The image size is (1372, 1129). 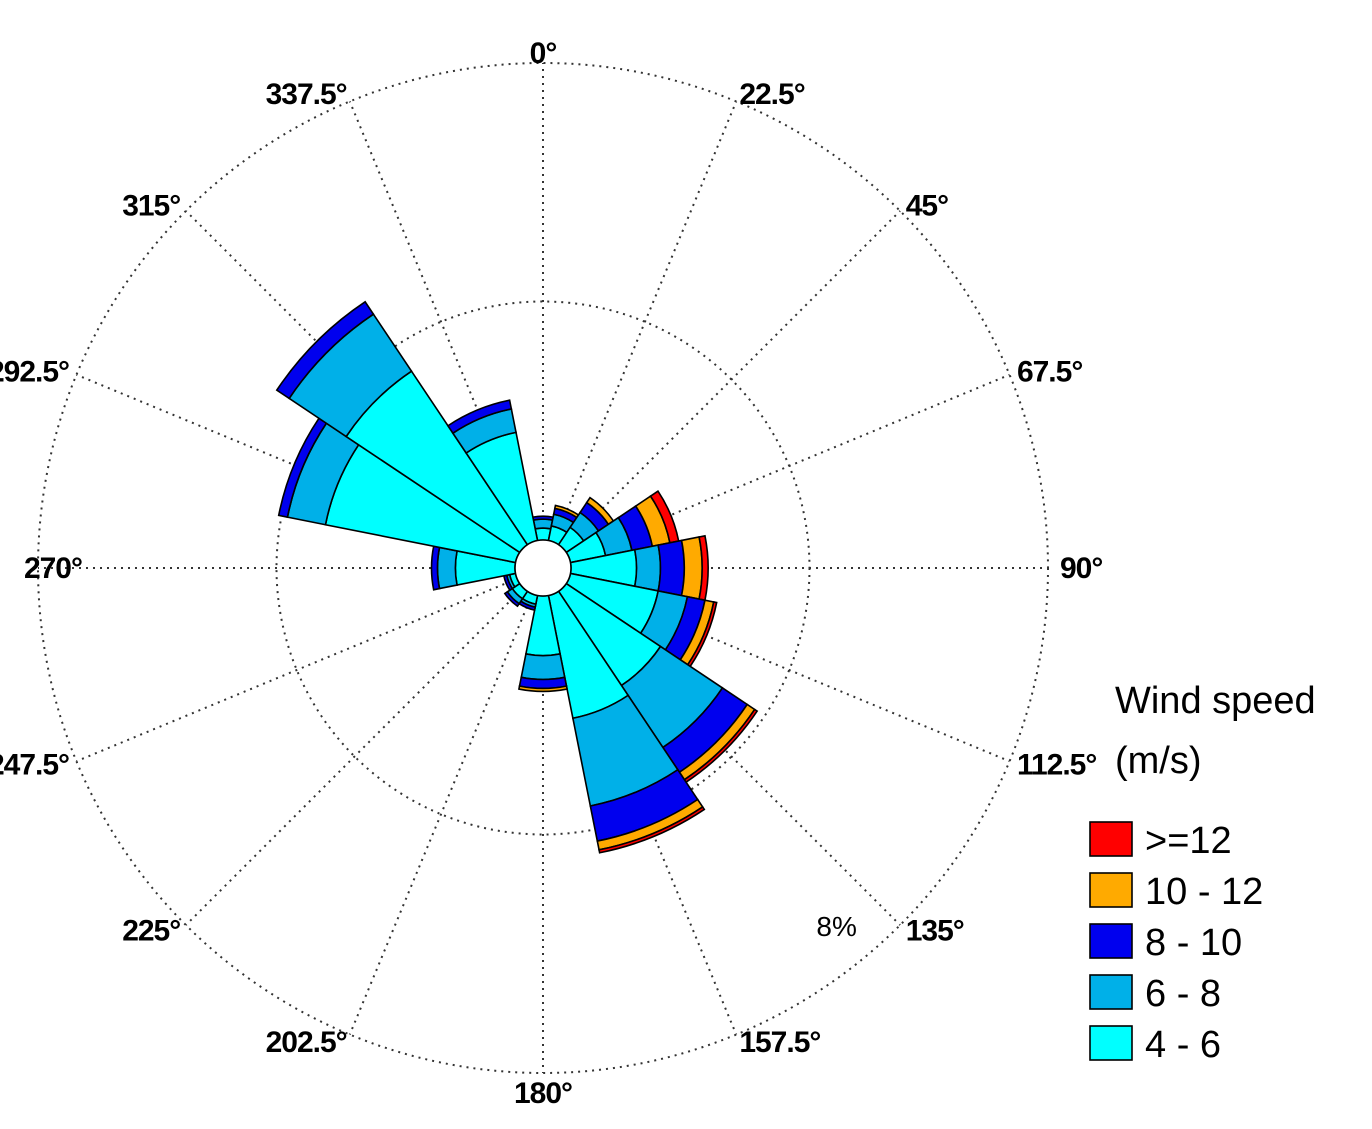 What do you see at coordinates (151, 205) in the screenshot?
I see `direction-label-315: 315°` at bounding box center [151, 205].